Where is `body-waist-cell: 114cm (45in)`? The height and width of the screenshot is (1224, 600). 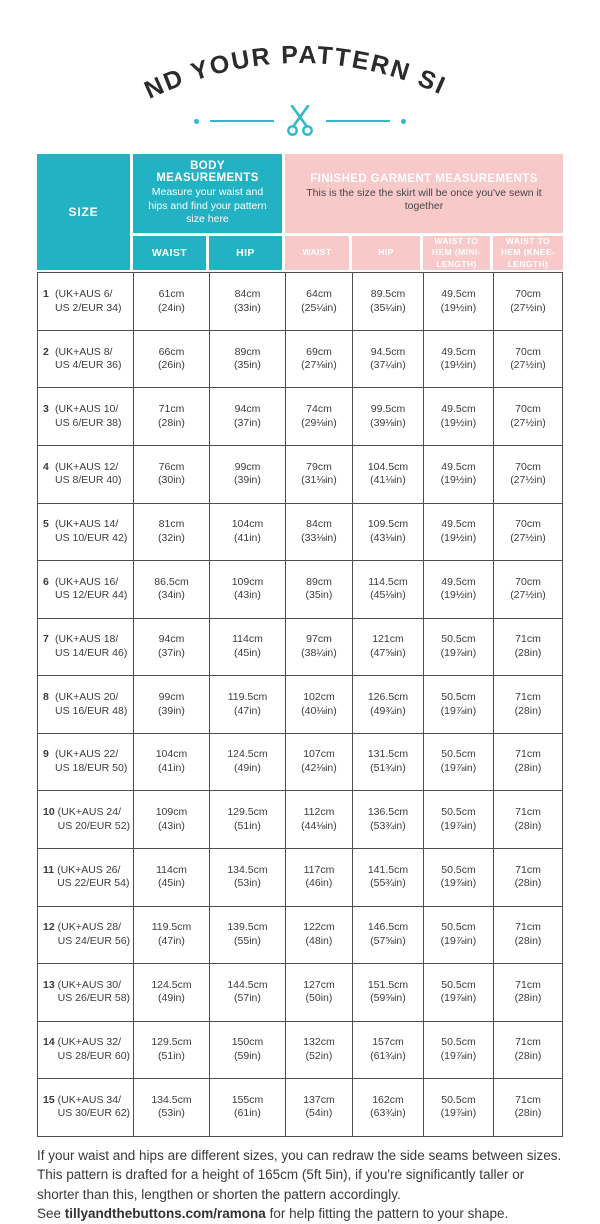
body-waist-cell: 114cm (45in) is located at coordinates (170, 877).